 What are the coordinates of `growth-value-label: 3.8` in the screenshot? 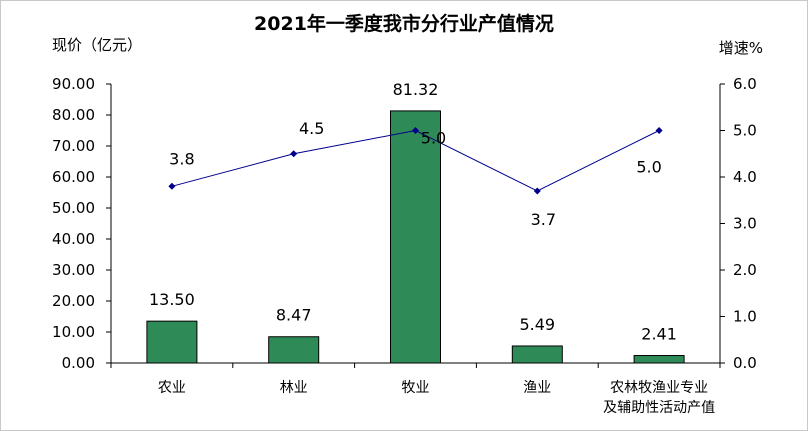 It's located at (181, 158).